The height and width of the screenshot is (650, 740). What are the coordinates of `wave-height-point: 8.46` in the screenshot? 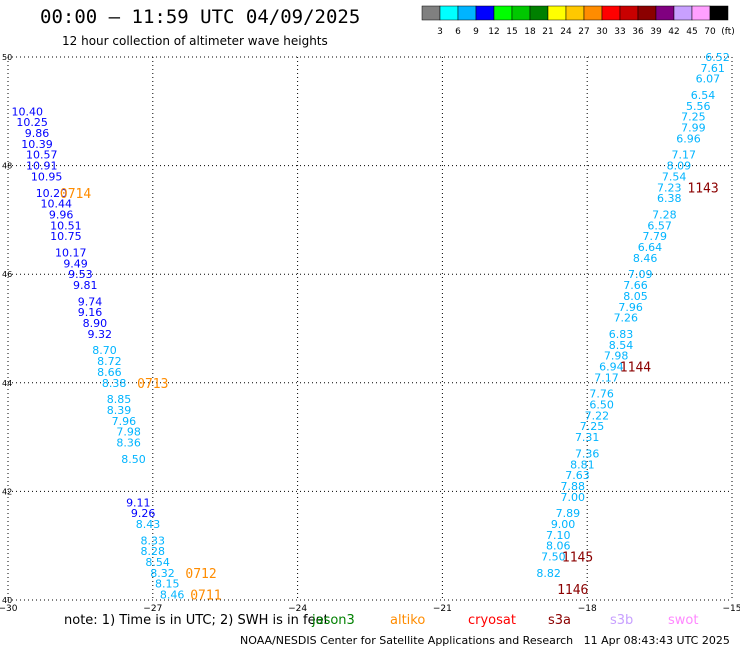 It's located at (645, 258).